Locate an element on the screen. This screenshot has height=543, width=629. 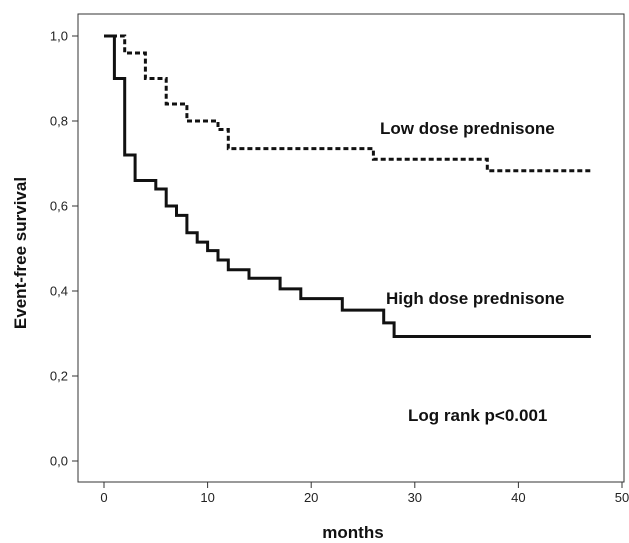
y-tick-label: 0,6 is located at coordinates (59, 206).